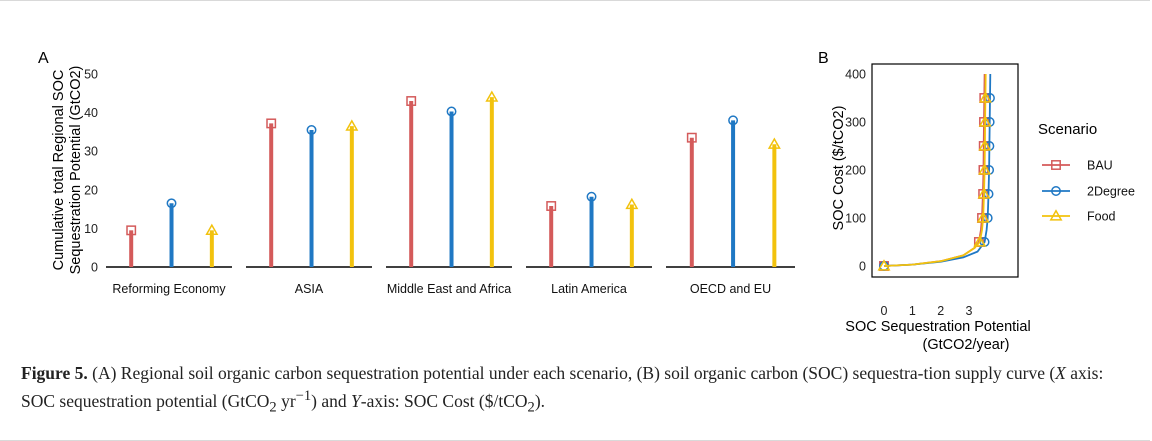  Describe the element at coordinates (855, 123) in the screenshot. I see `panel-b-ytick-label: 300` at that location.